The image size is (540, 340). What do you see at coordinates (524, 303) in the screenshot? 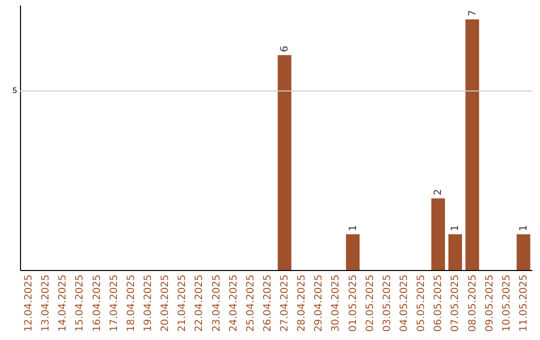
I see `x-tick-label: 11.05.2025` at bounding box center [524, 303].